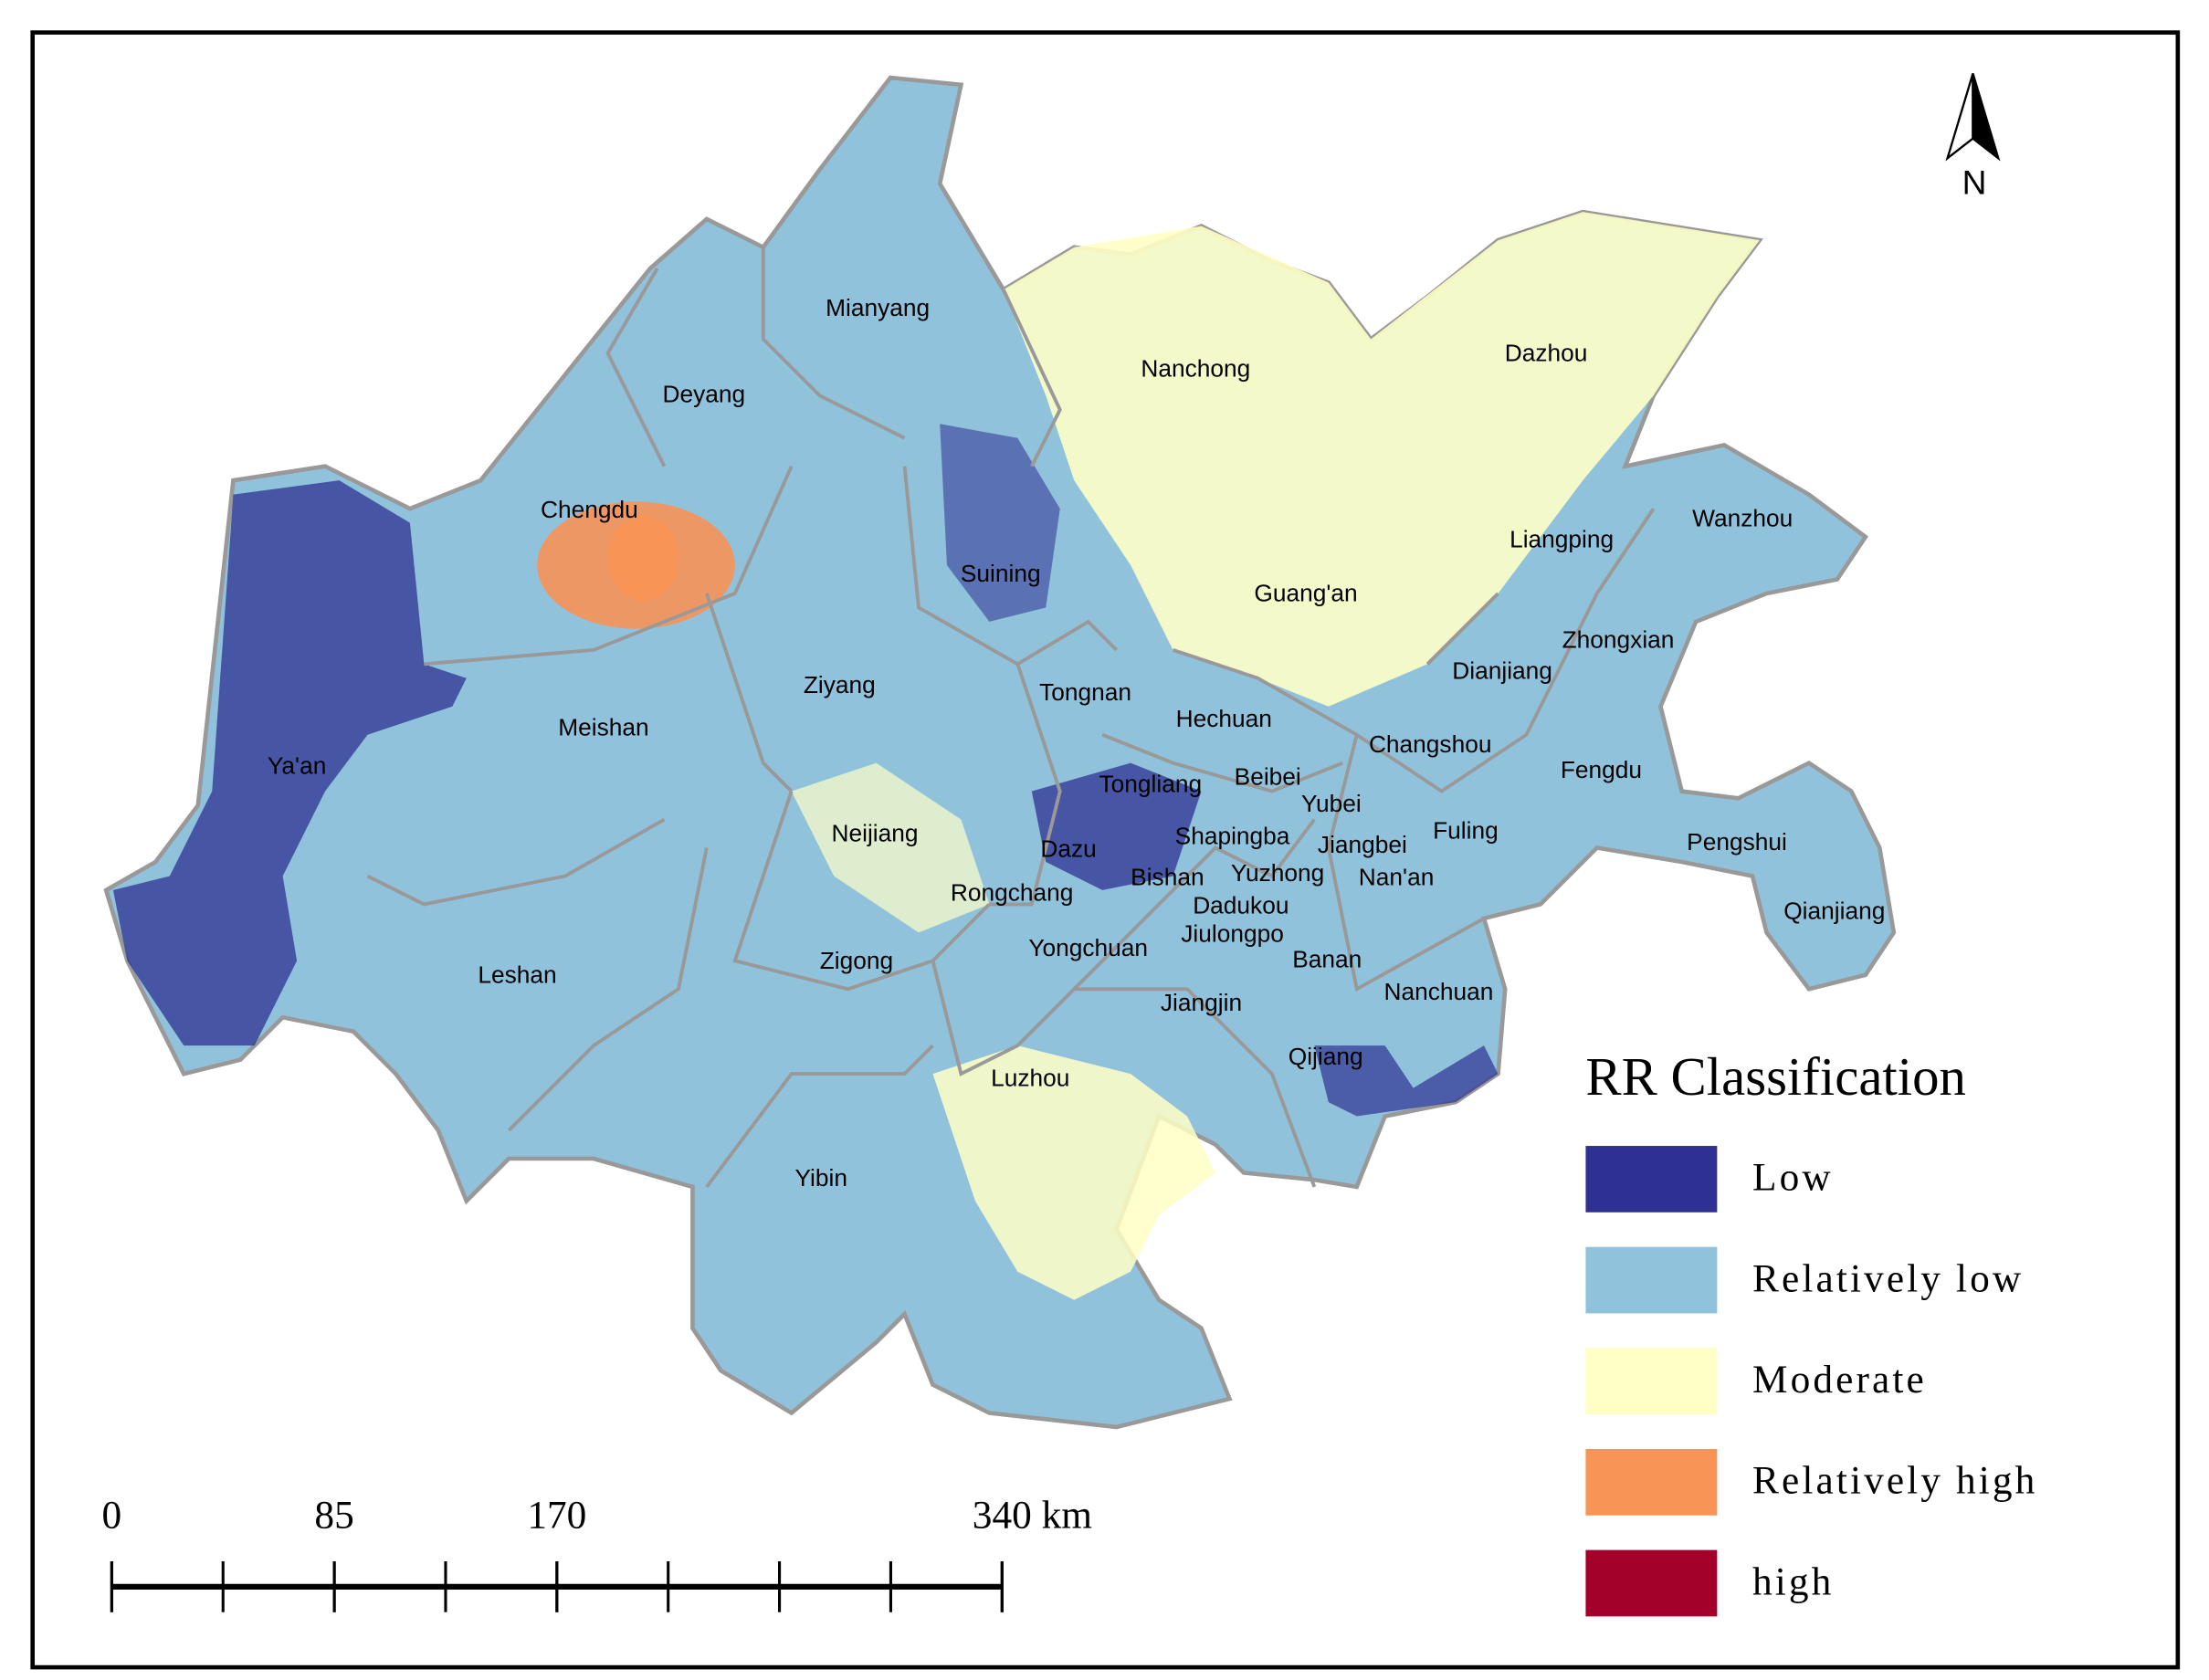 This screenshot has width=2209, height=1680. I want to click on region-label: Chengdu, so click(589, 510).